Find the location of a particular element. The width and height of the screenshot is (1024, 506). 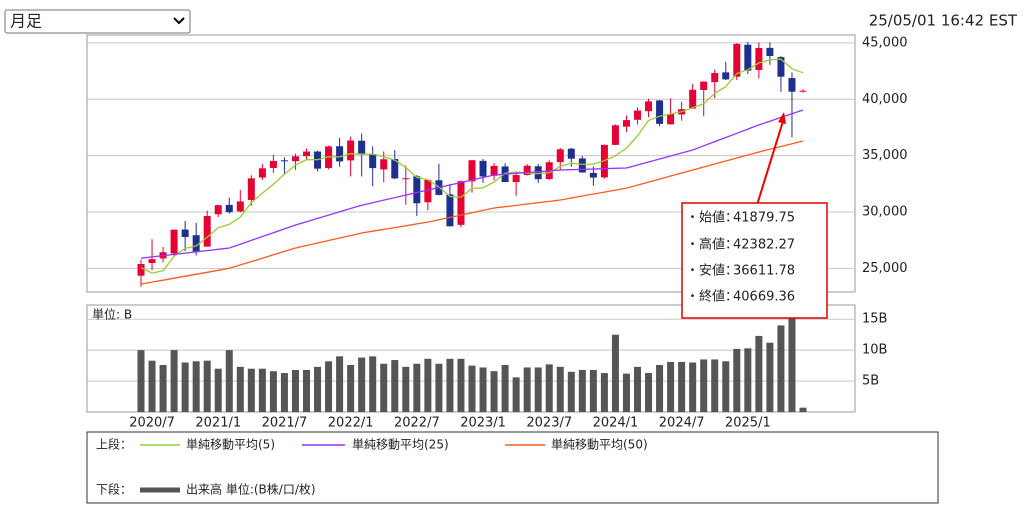

y-tick-label: 45,000 is located at coordinates (885, 42).